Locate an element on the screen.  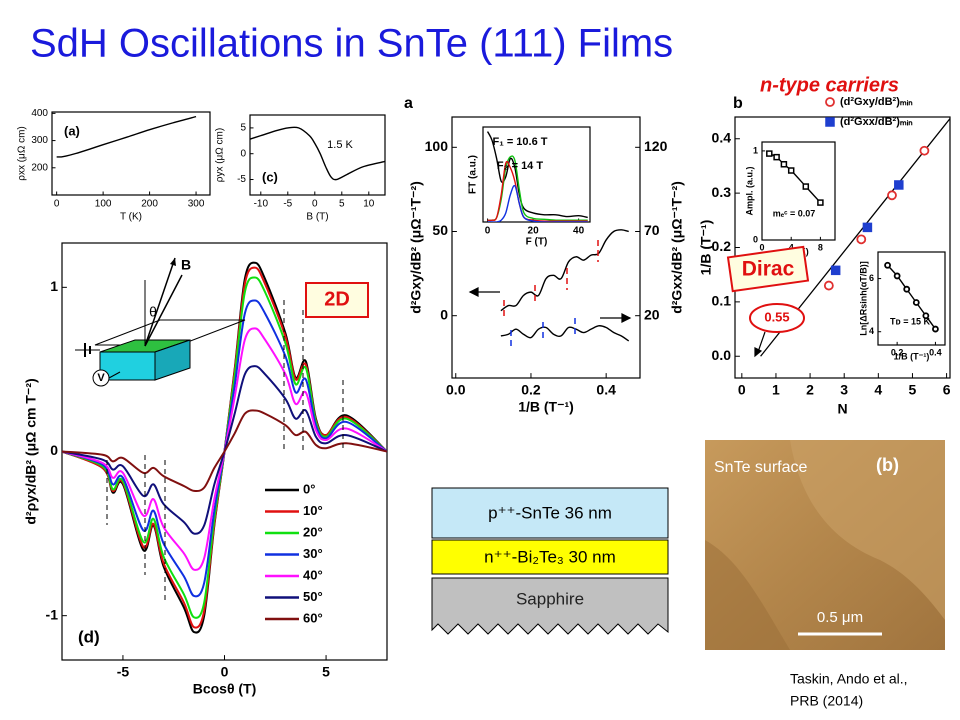
y-tick-label: 200 is located at coordinates (39, 167).